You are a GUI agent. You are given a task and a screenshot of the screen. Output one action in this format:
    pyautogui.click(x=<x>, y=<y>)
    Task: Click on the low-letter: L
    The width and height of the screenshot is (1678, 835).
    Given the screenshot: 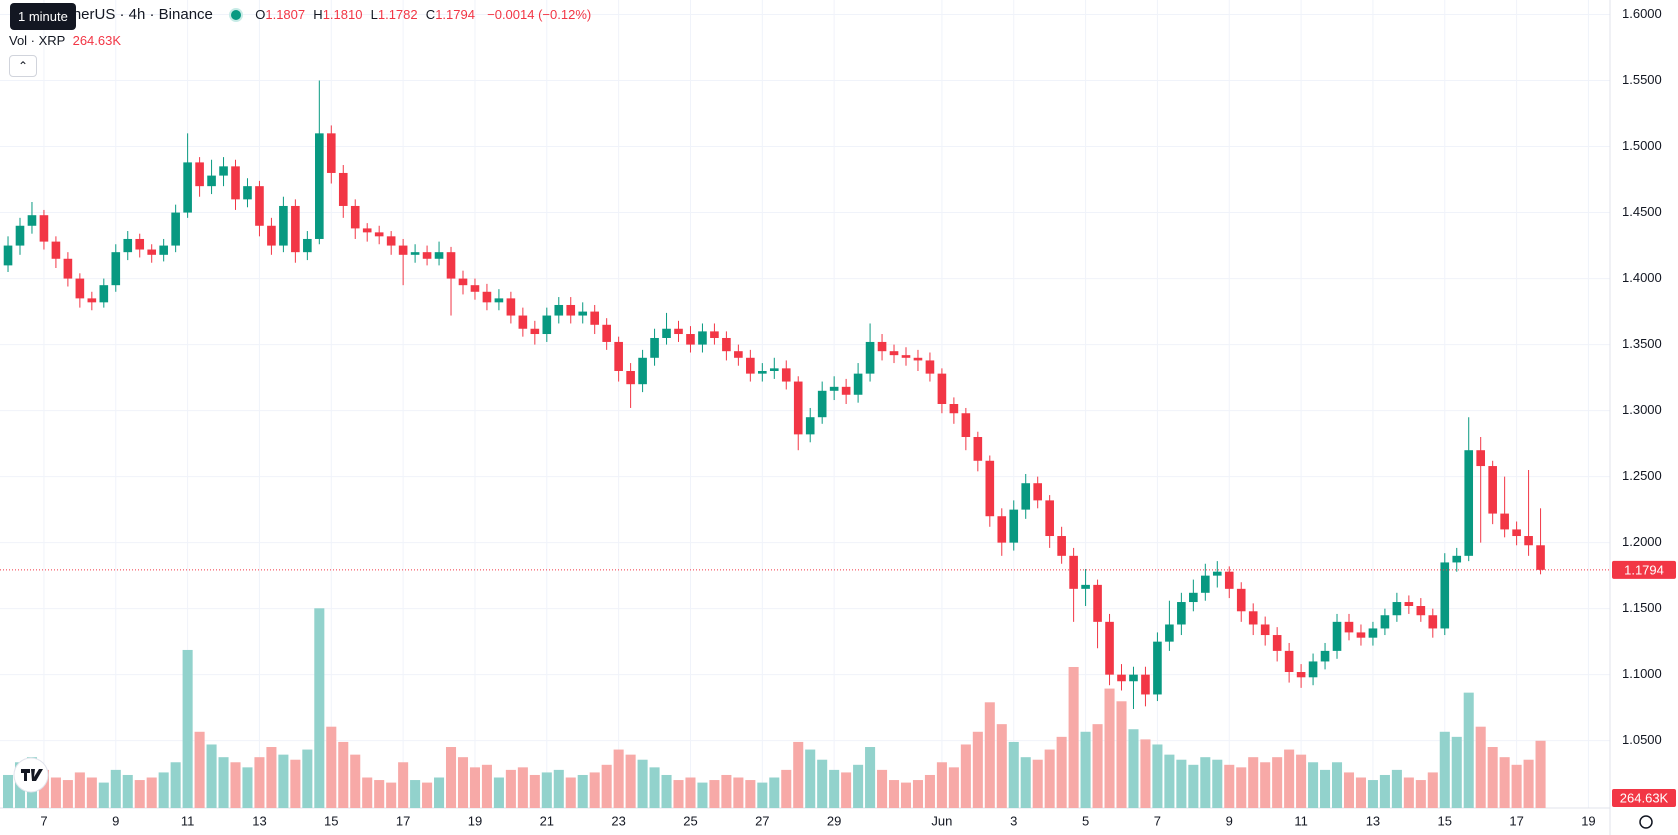 What is the action you would take?
    pyautogui.click(x=374, y=14)
    